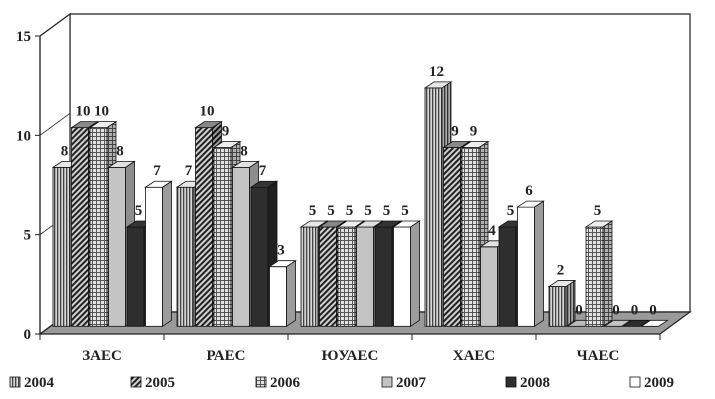  Describe the element at coordinates (535, 383) in the screenshot. I see `legend-label: 2008` at that location.